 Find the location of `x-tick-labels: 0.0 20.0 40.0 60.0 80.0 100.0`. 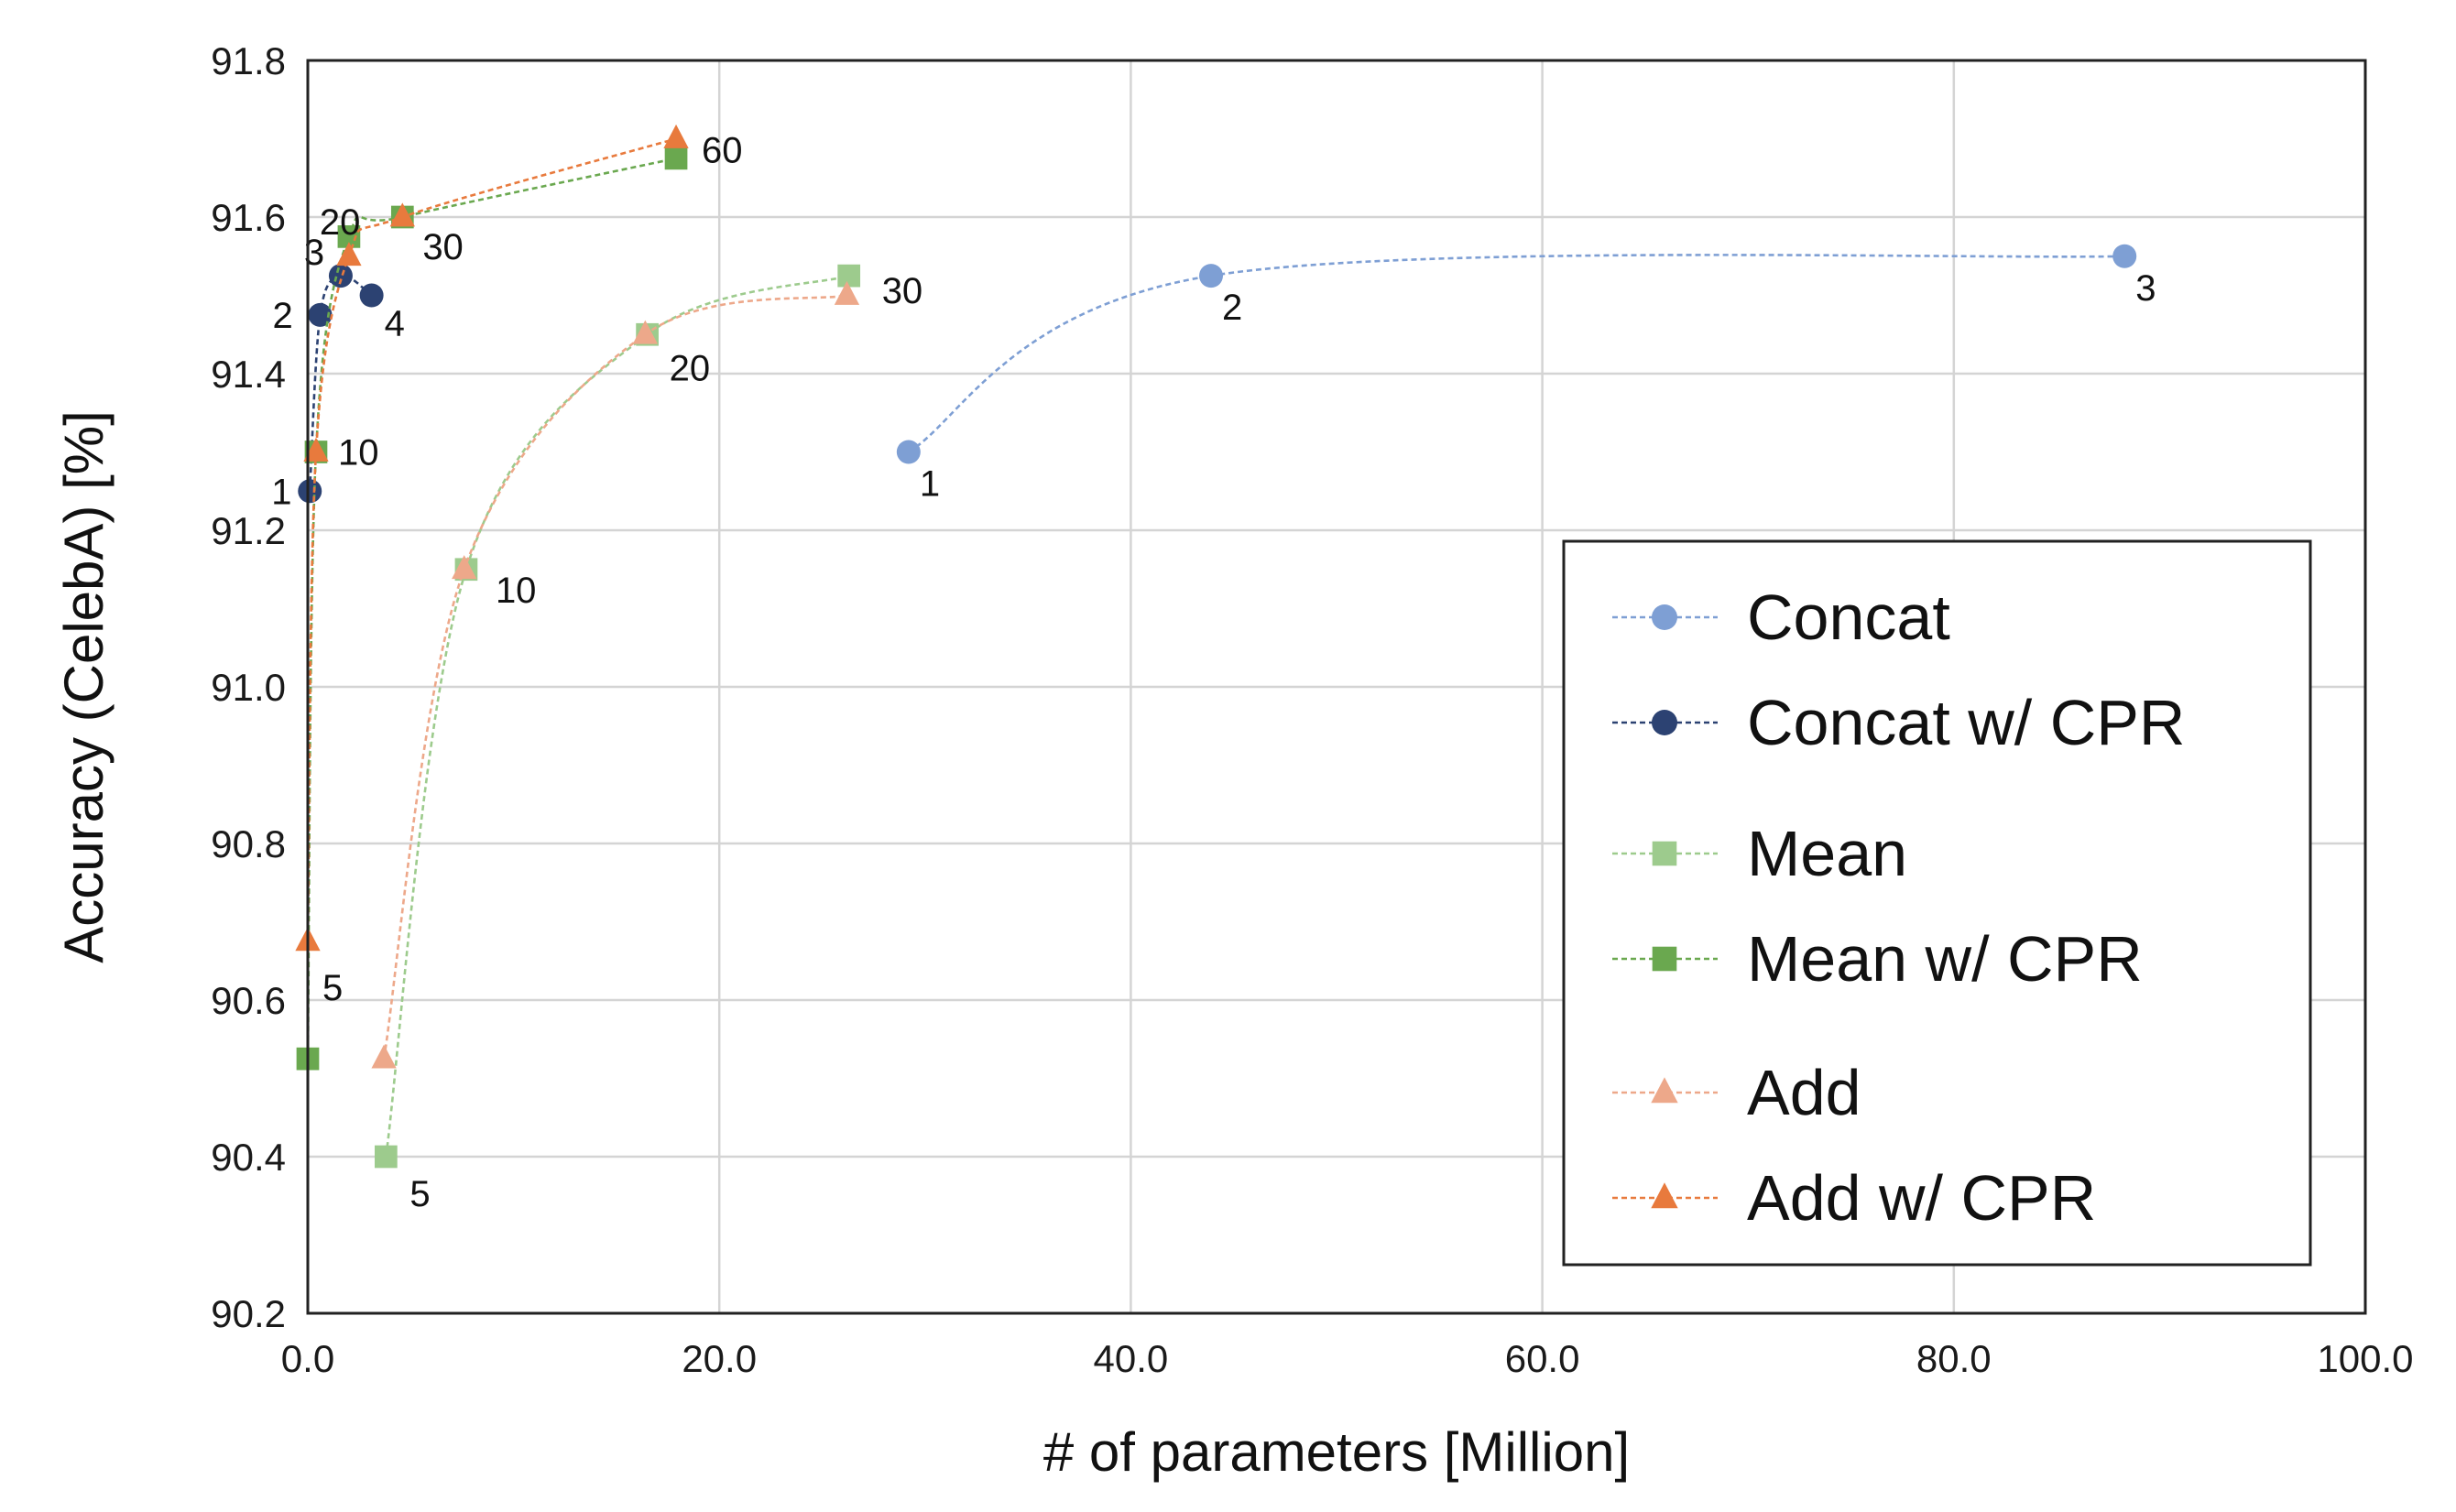

x-tick-labels: 0.0 20.0 40.0 60.0 80.0 100.0 is located at coordinates (1348, 1358).